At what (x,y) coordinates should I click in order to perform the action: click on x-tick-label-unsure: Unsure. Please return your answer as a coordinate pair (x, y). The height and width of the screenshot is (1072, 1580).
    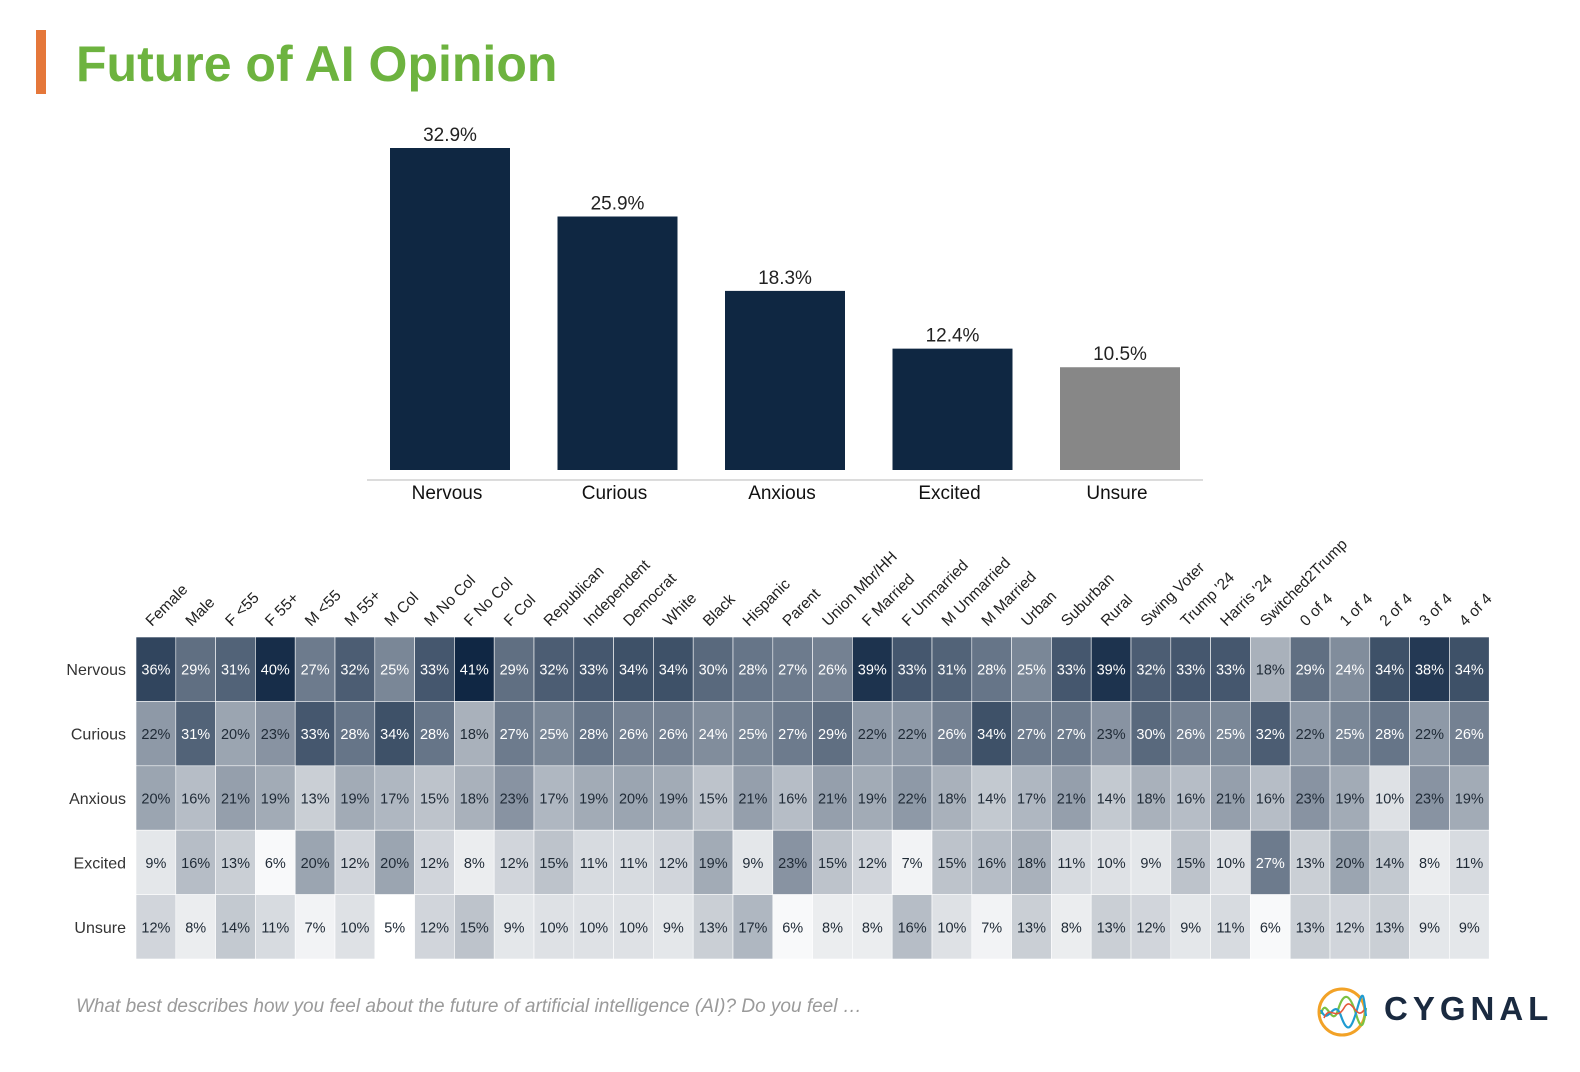
    Looking at the image, I should click on (1116, 493).